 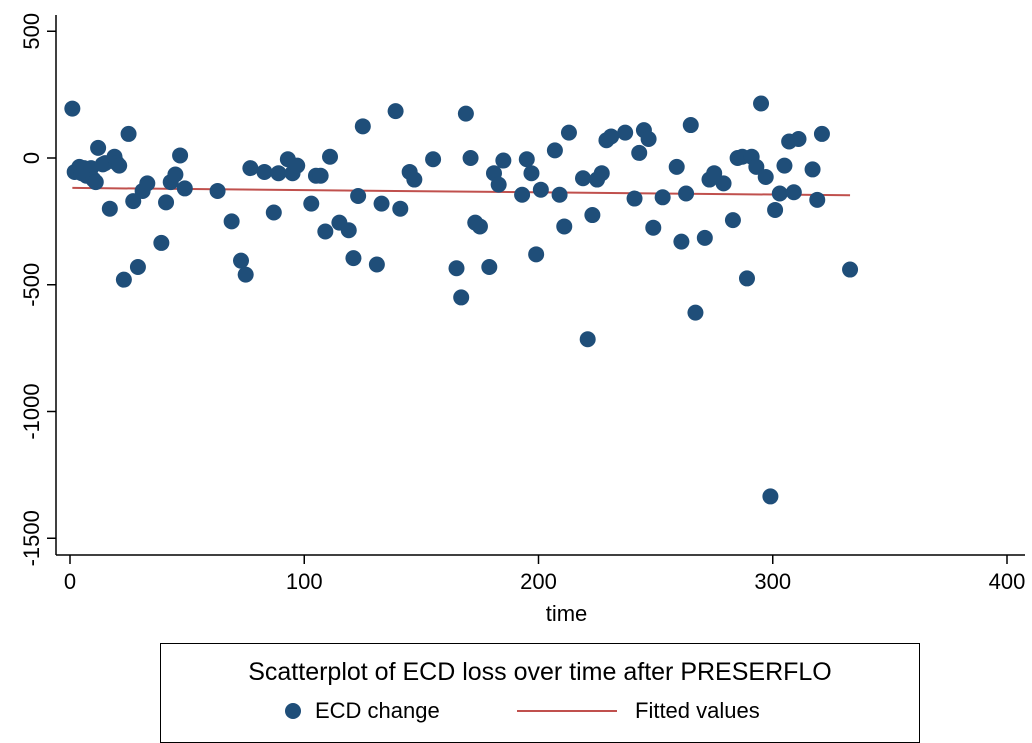 What do you see at coordinates (31, 538) in the screenshot?
I see `y-tick-label: -1500` at bounding box center [31, 538].